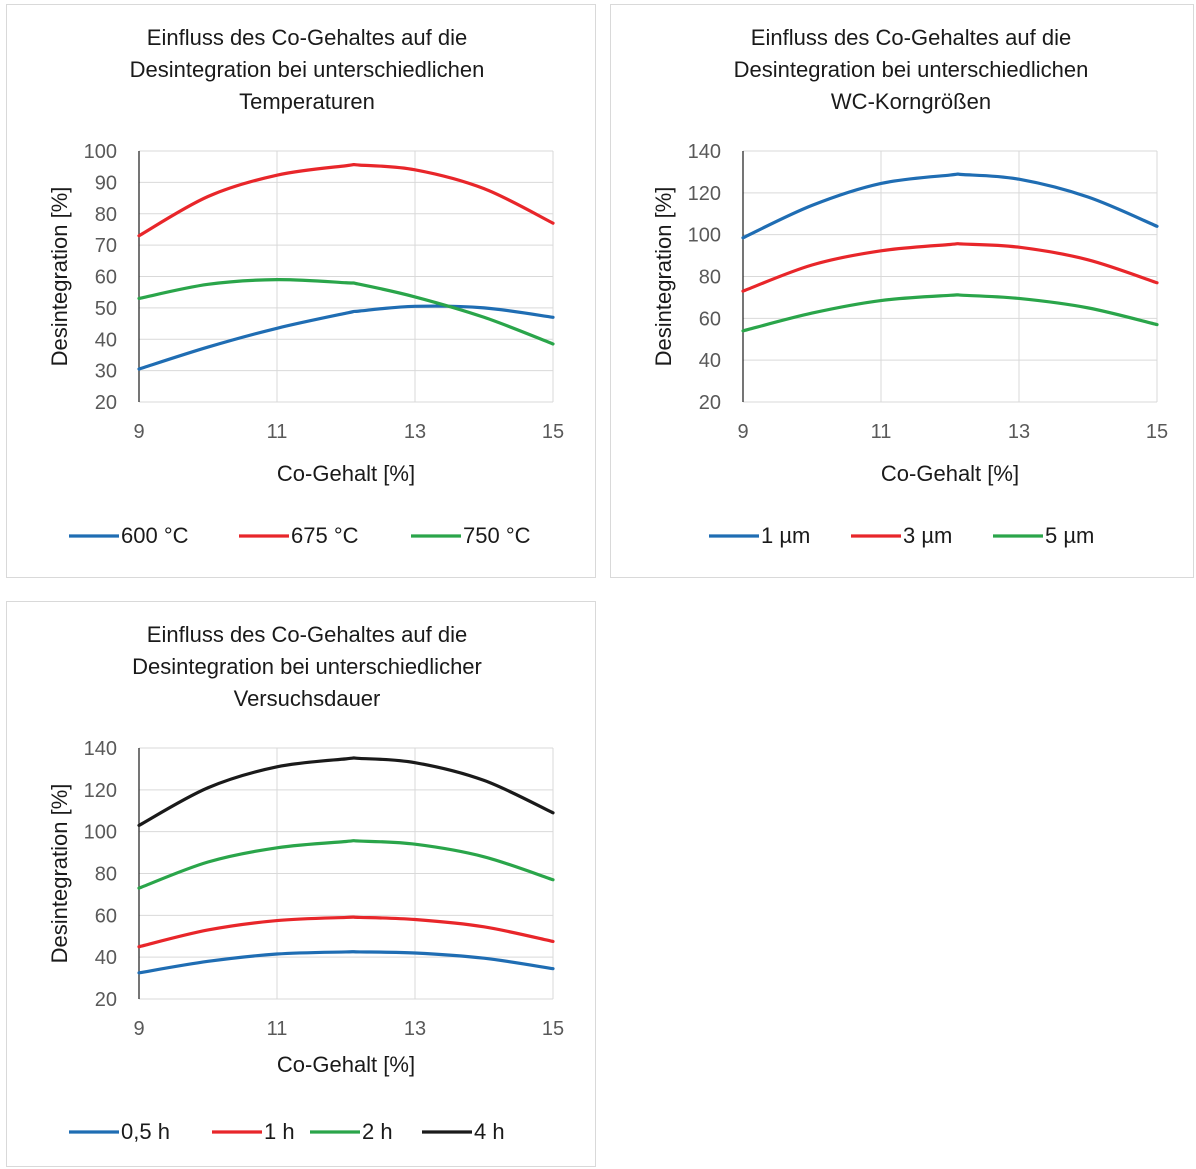  I want to click on legend-label: 1 h, so click(279, 1131).